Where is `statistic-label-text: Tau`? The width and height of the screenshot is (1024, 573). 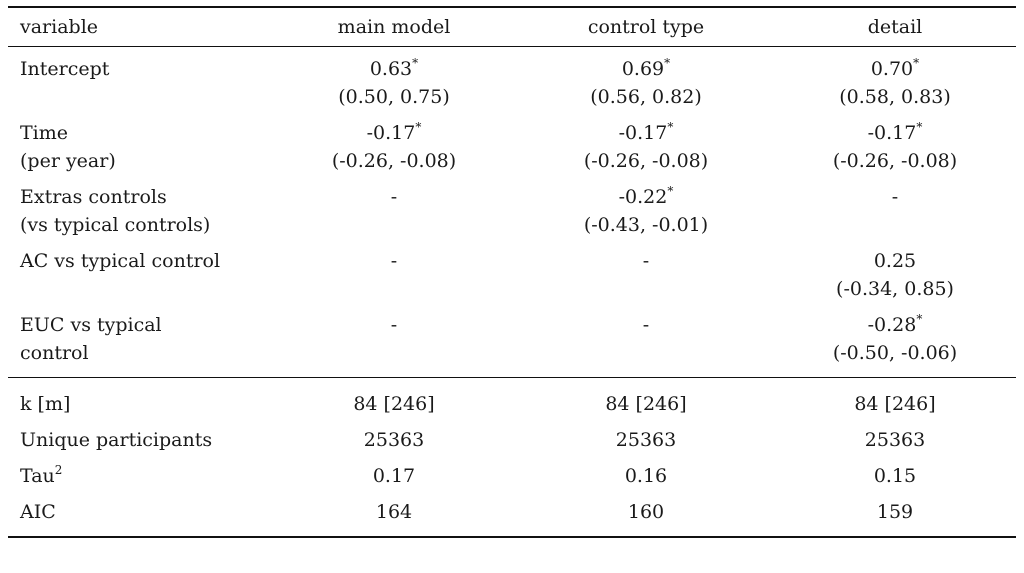
statistic-label-text: Tau is located at coordinates (37, 476).